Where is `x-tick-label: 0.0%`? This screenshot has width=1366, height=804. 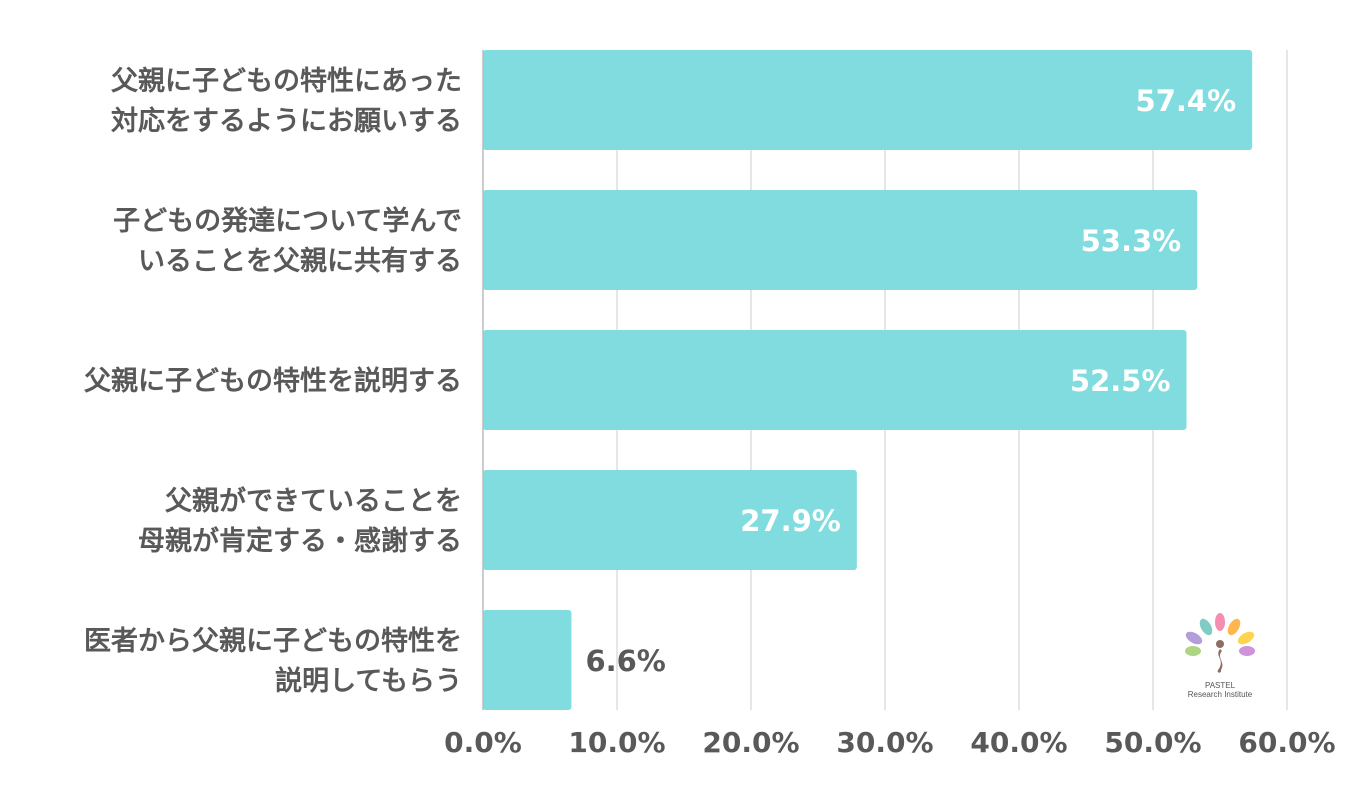
x-tick-label: 0.0% is located at coordinates (483, 742).